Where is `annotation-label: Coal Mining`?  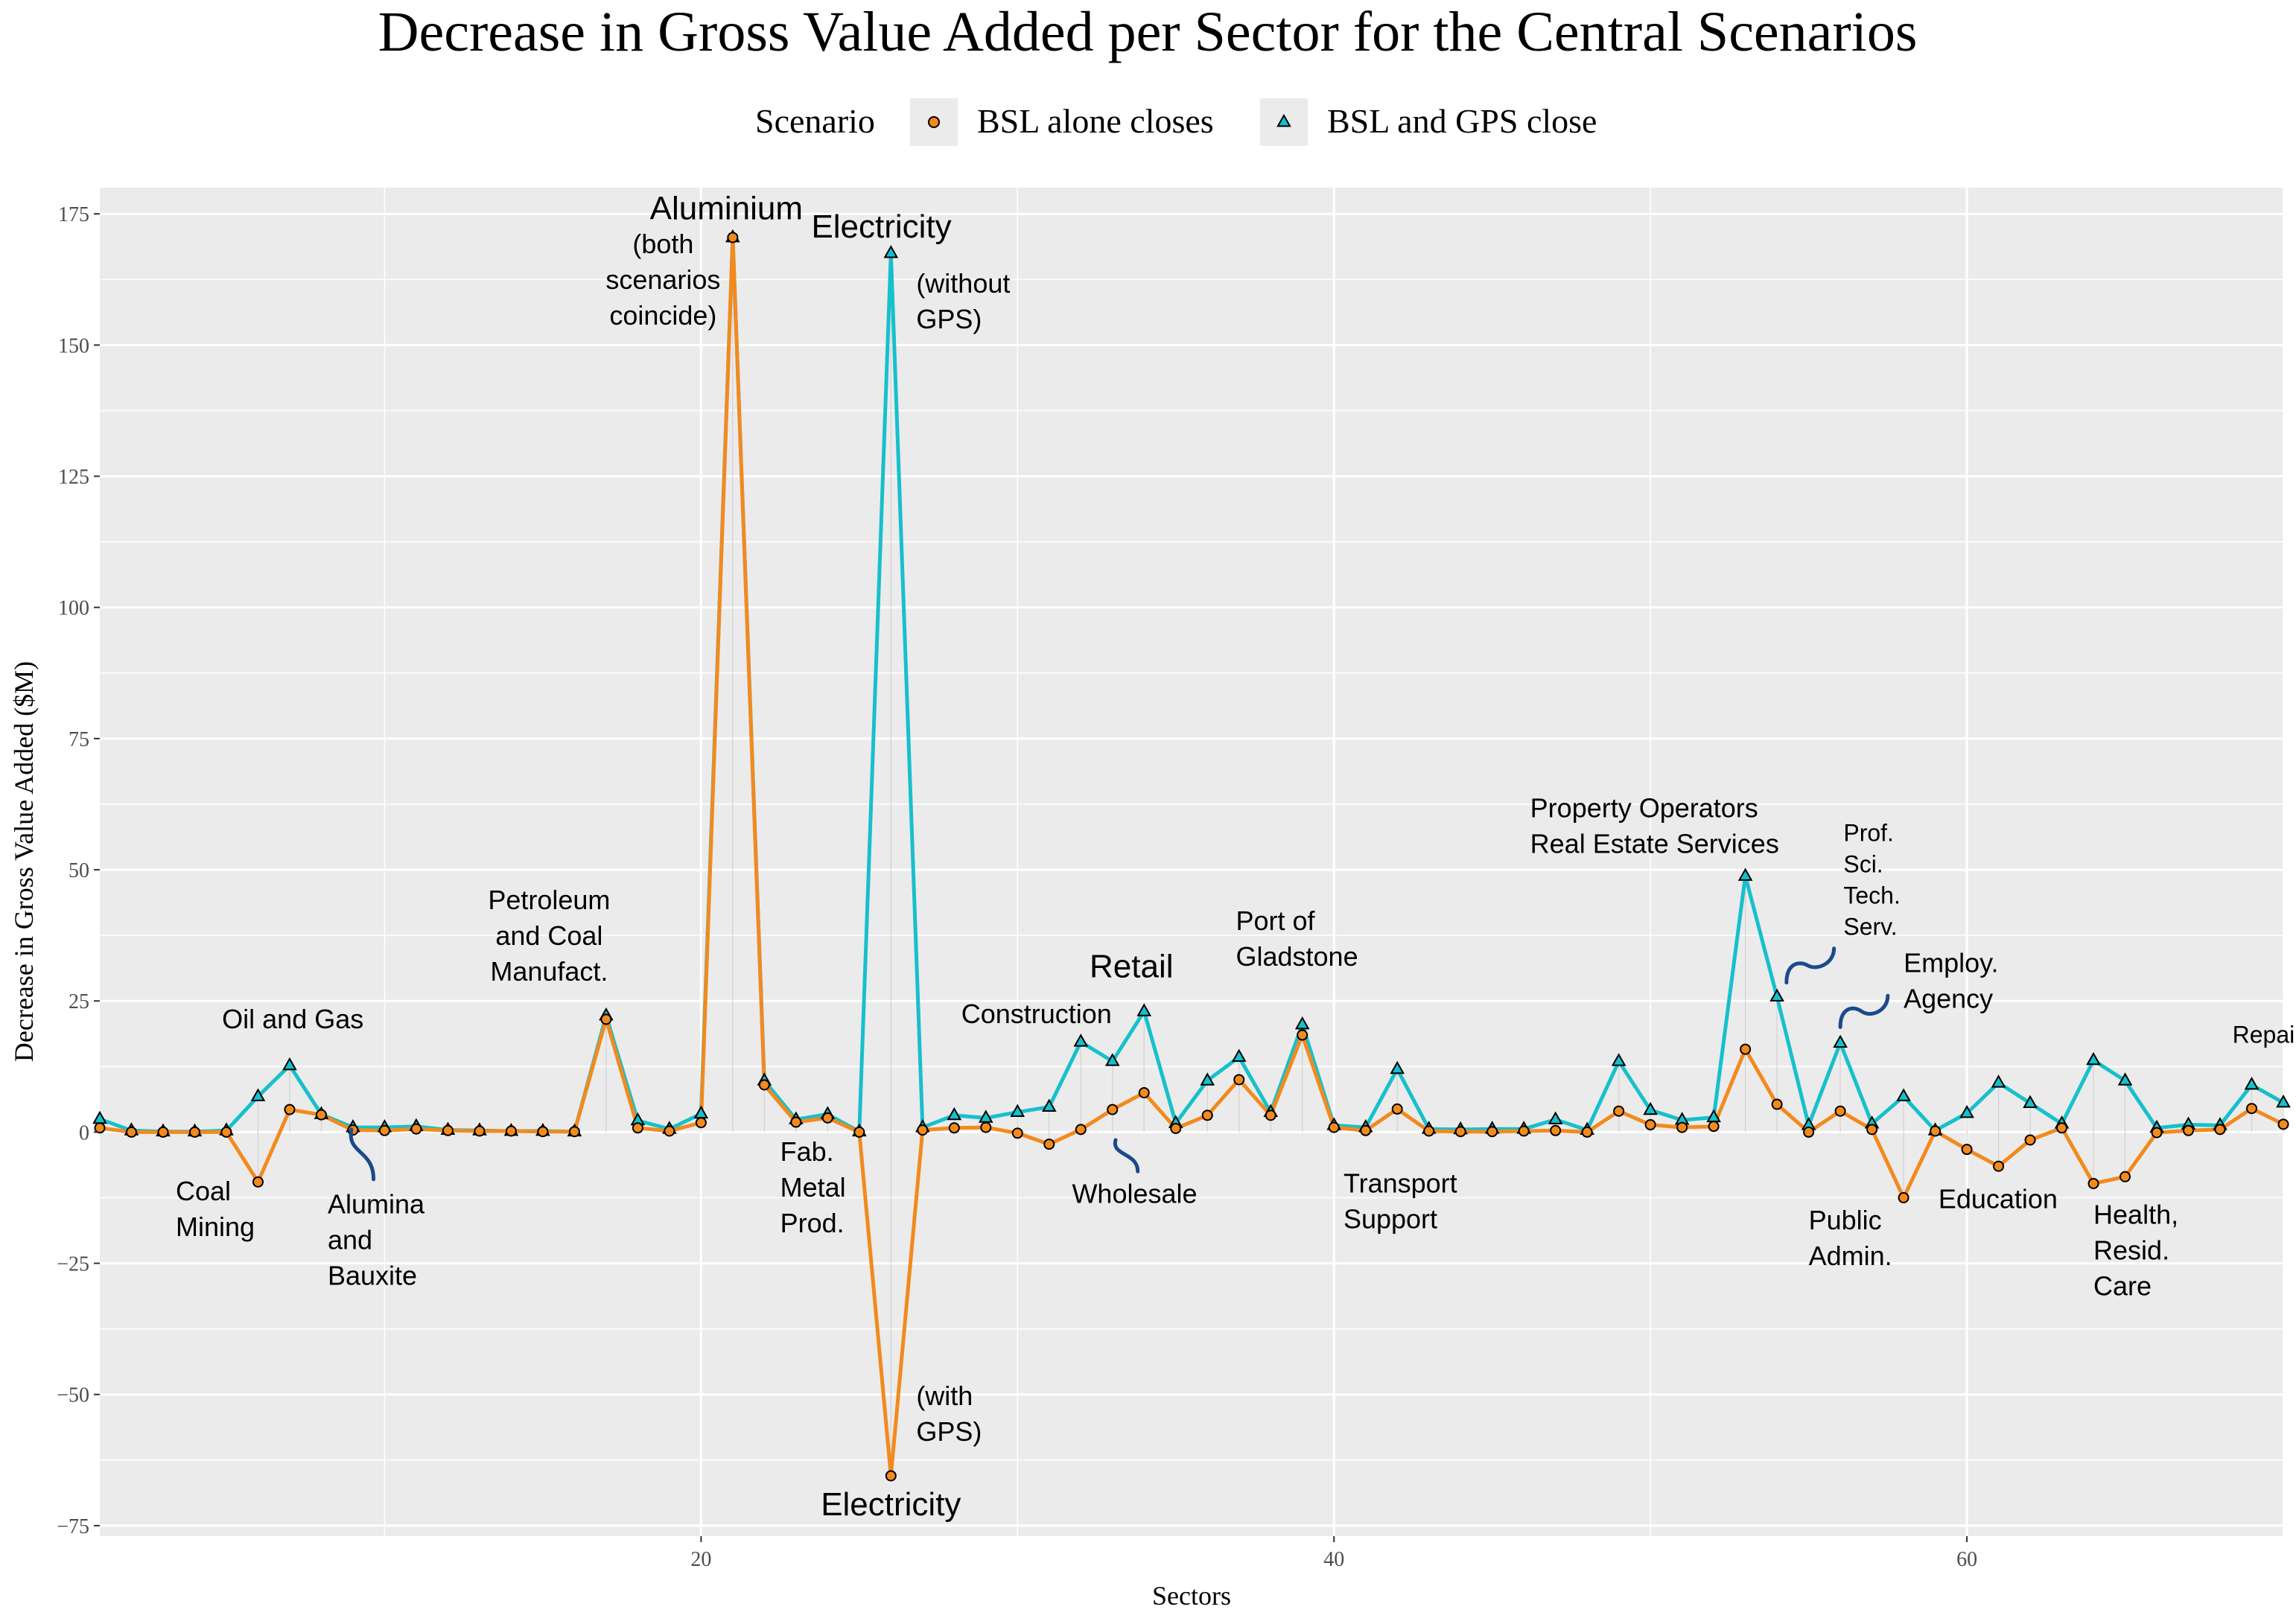 annotation-label: Coal Mining is located at coordinates (216, 1209).